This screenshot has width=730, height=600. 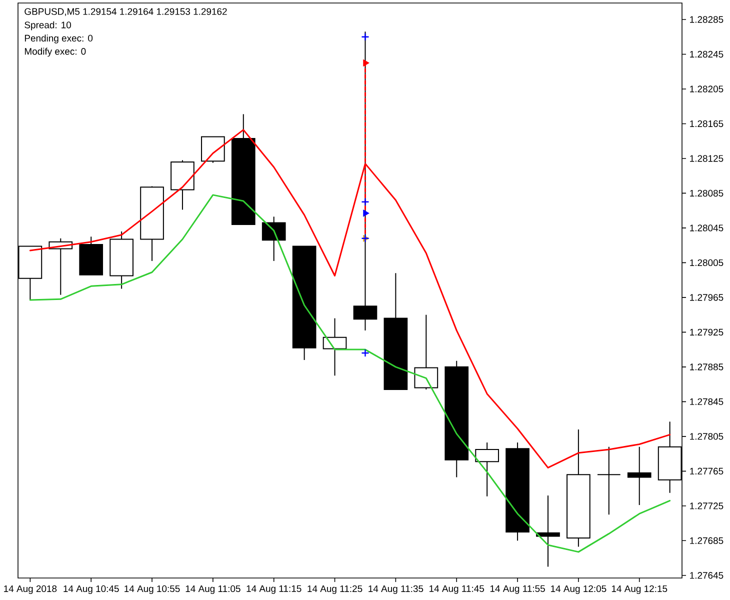 What do you see at coordinates (707, 262) in the screenshot?
I see `y-tick-label: 1.28005` at bounding box center [707, 262].